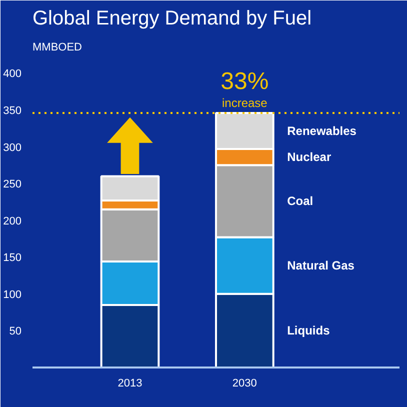  Describe the element at coordinates (321, 265) in the screenshot. I see `series-label: Natural Gas` at that location.